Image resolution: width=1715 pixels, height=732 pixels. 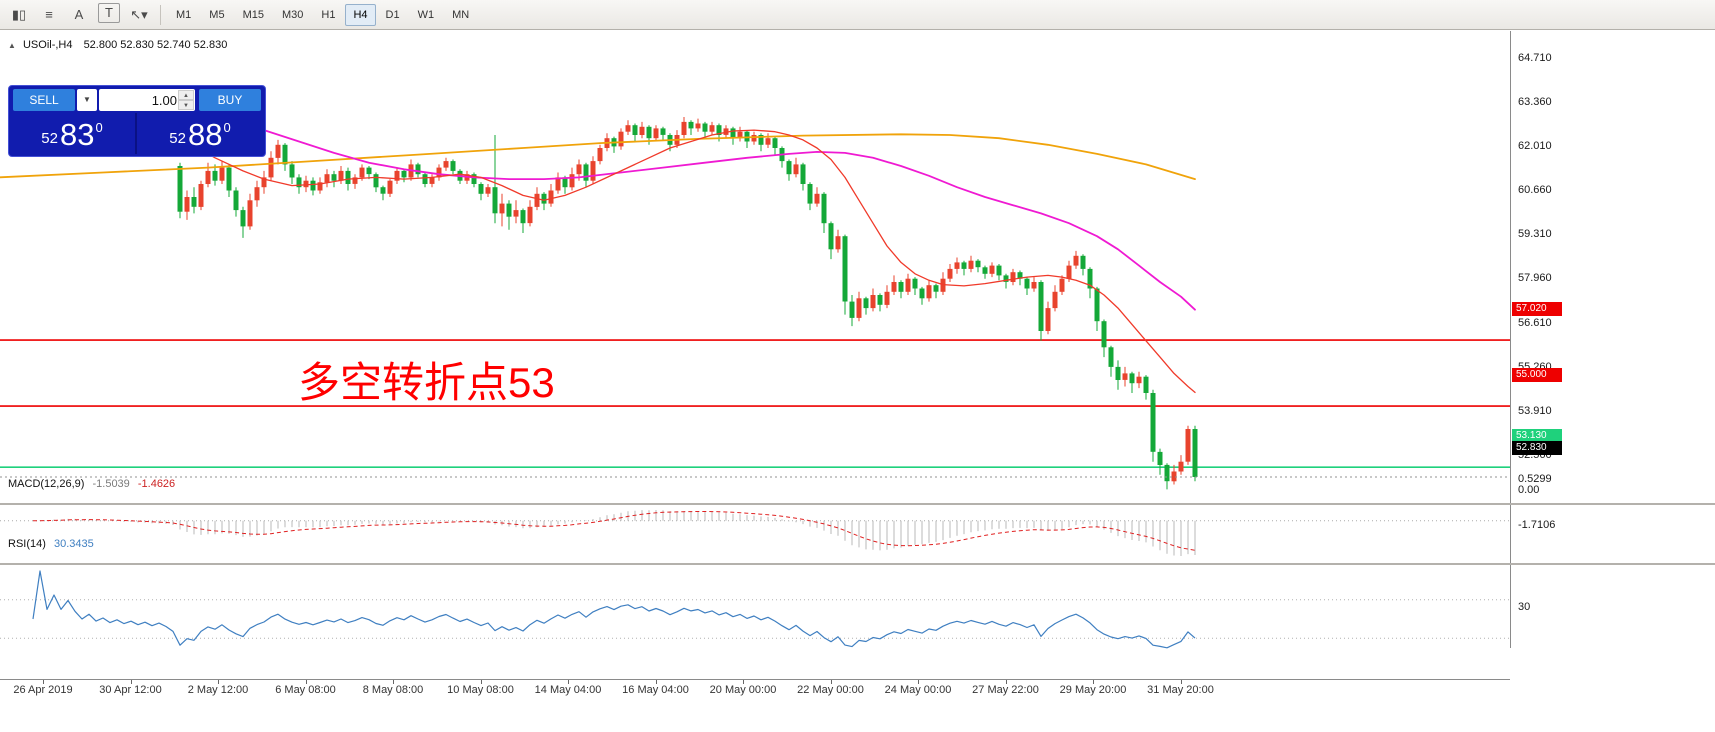 What do you see at coordinates (305, 690) in the screenshot?
I see `time-axis-label: 6 May 08:00` at bounding box center [305, 690].